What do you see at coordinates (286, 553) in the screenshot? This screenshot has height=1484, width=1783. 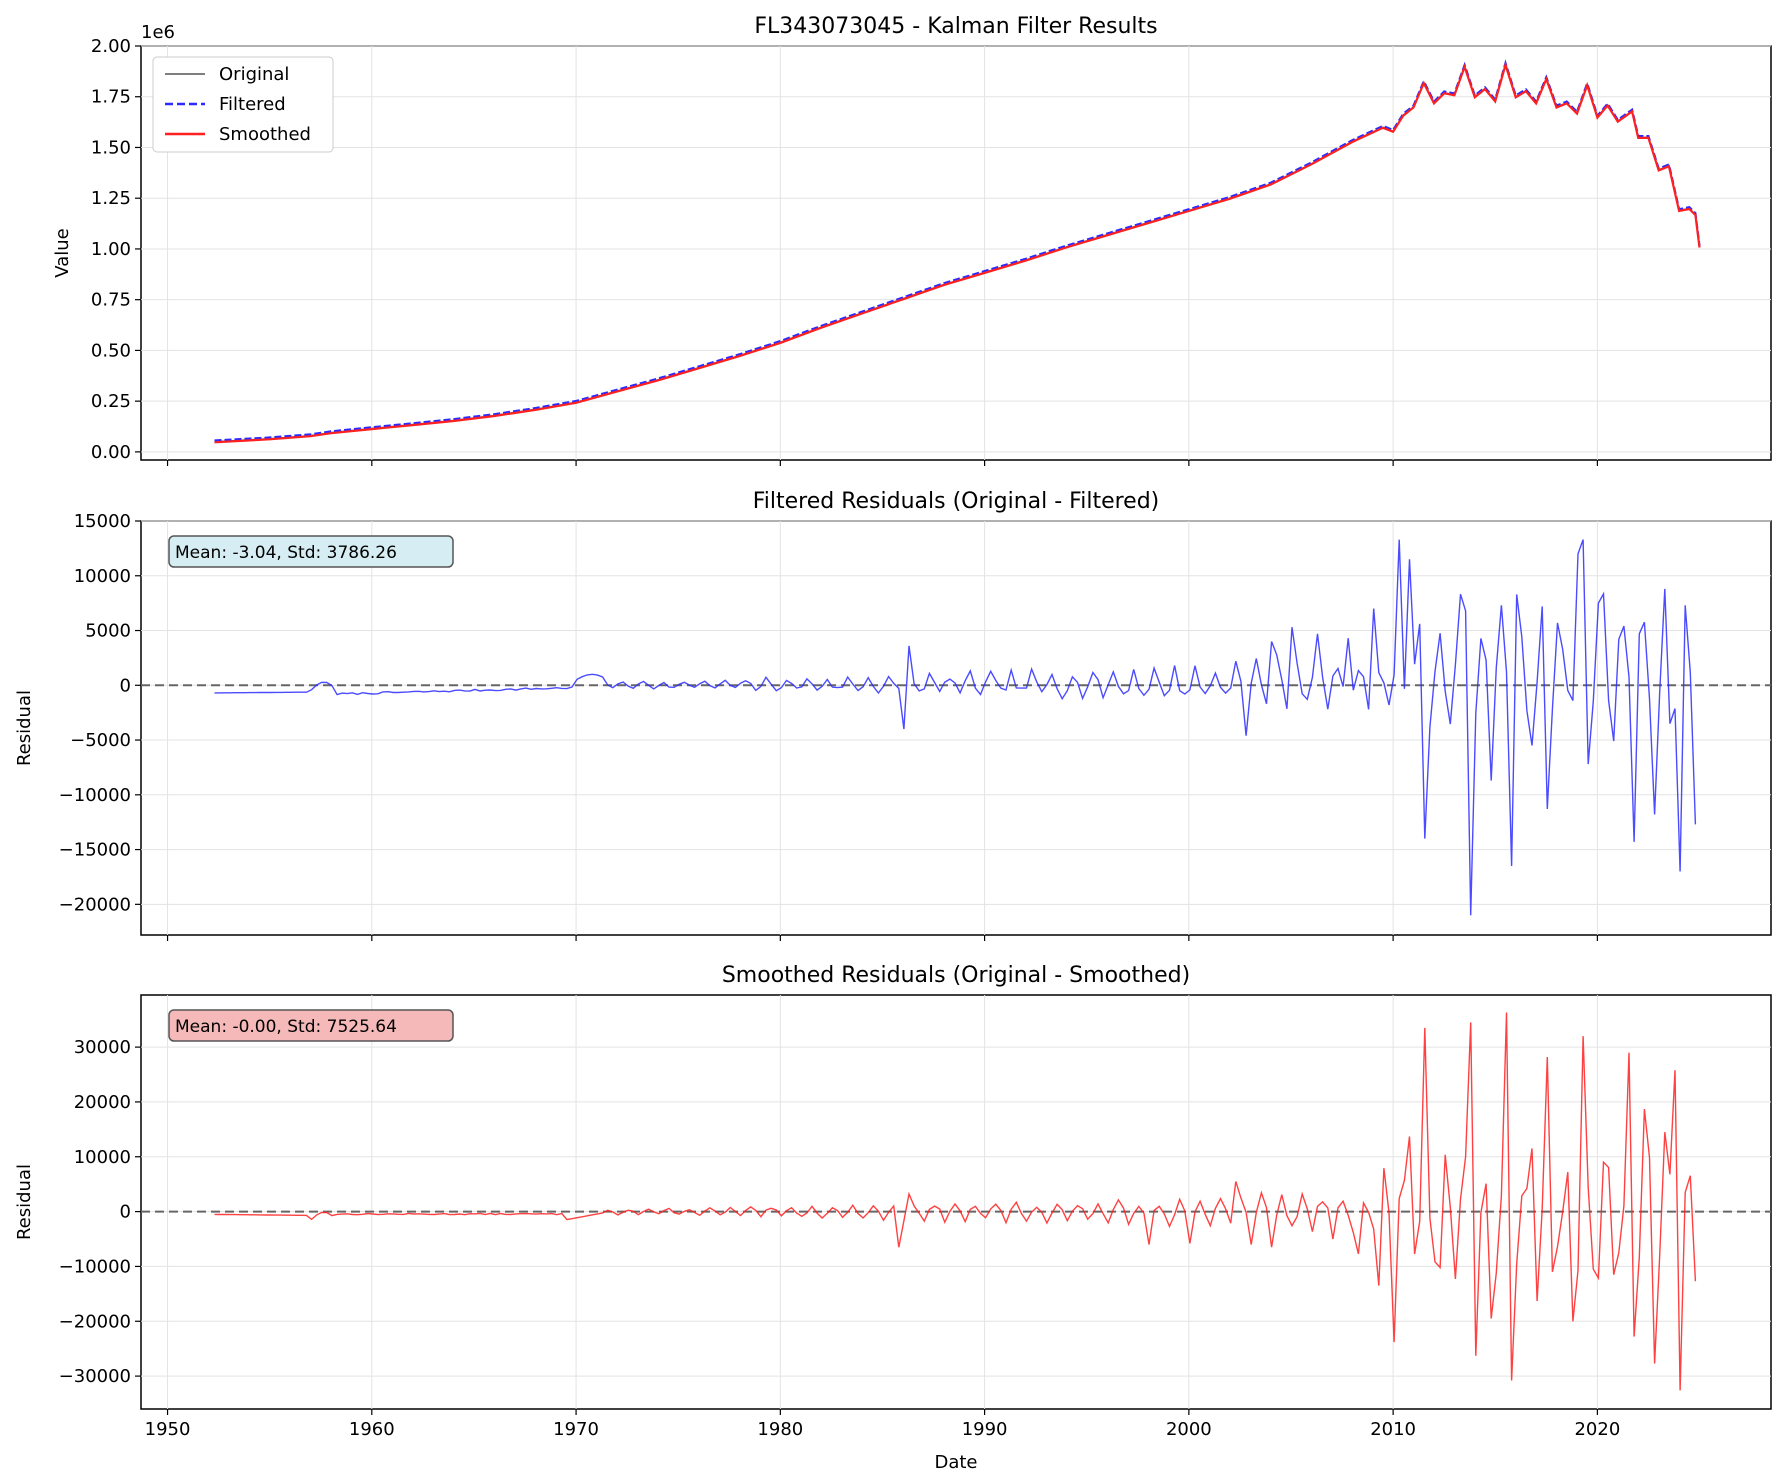 I see `panel-middle-stats: Mean: -3.04, Std: 3786.26` at bounding box center [286, 553].